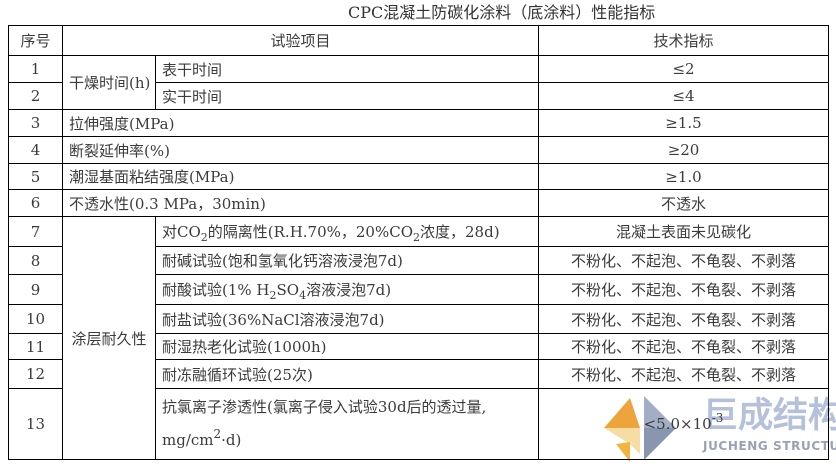  Describe the element at coordinates (35, 231) in the screenshot. I see `row-number-cell: 7` at that location.